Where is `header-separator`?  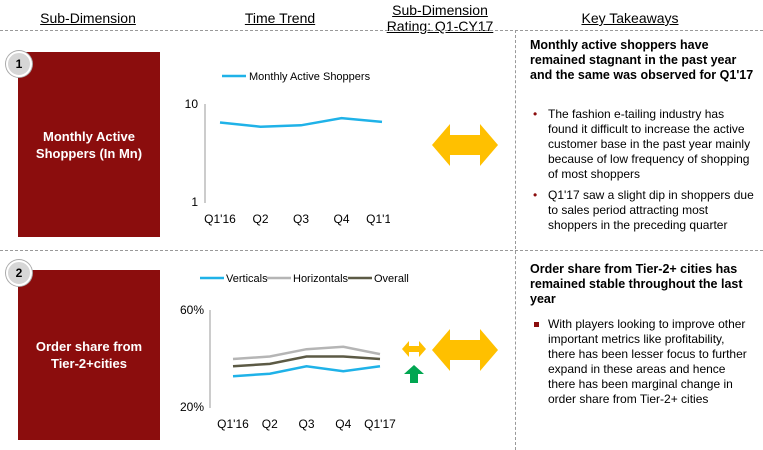
header-separator is located at coordinates (381, 30).